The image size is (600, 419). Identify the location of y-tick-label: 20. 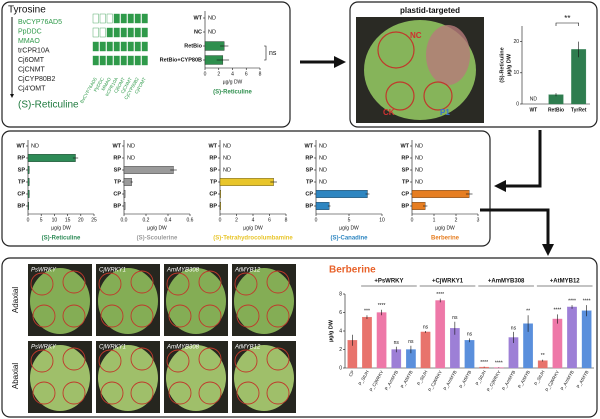
(516, 42).